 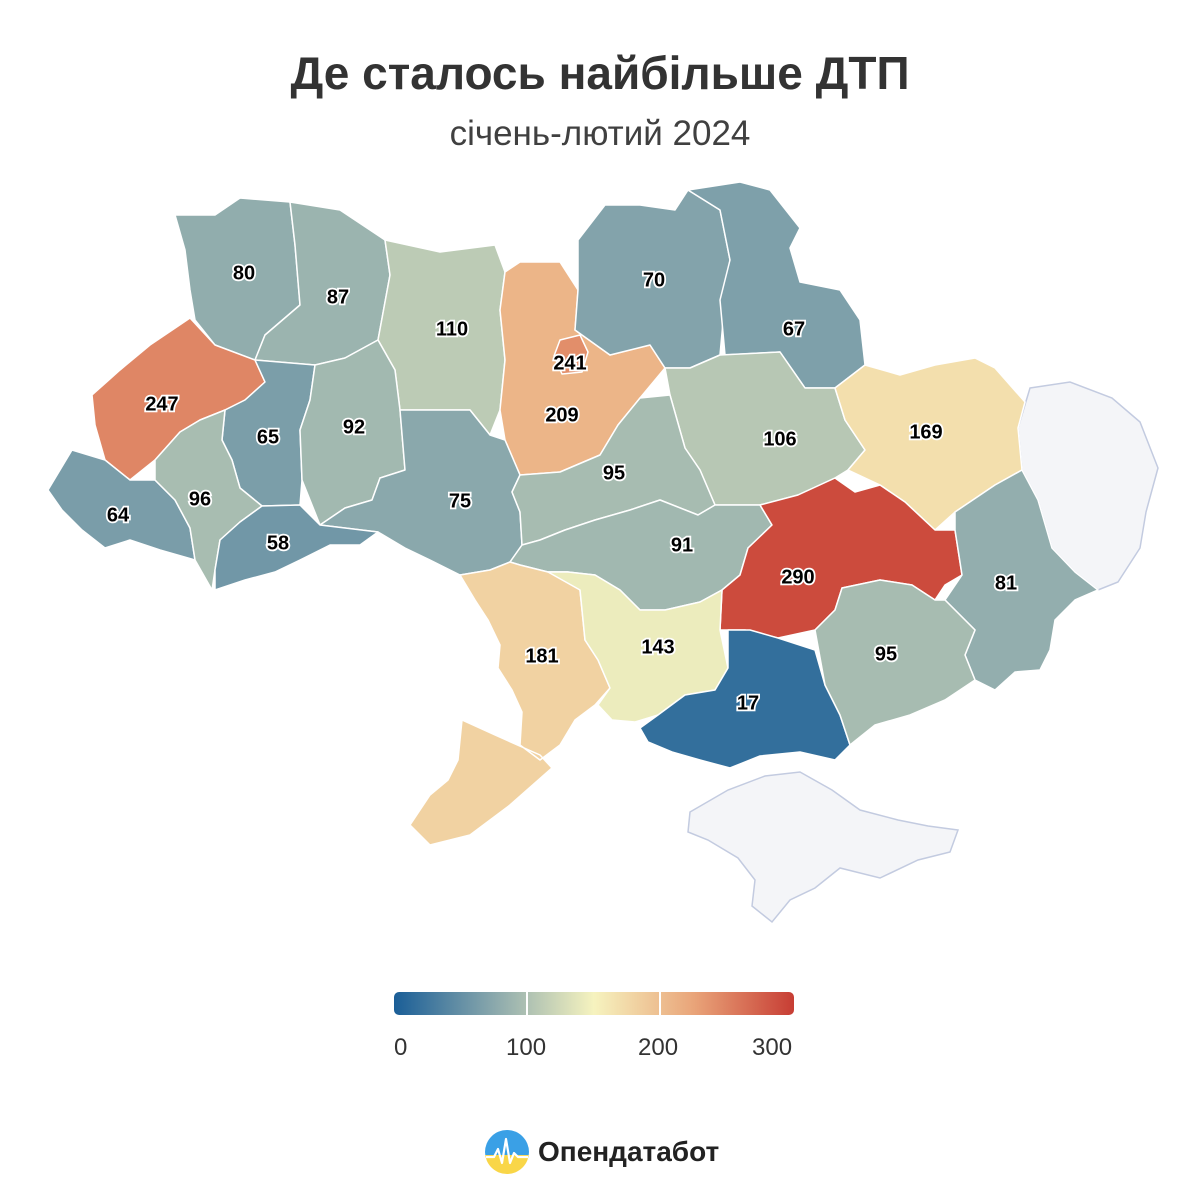 I want to click on value-label-ternopil: 65, so click(x=268, y=437).